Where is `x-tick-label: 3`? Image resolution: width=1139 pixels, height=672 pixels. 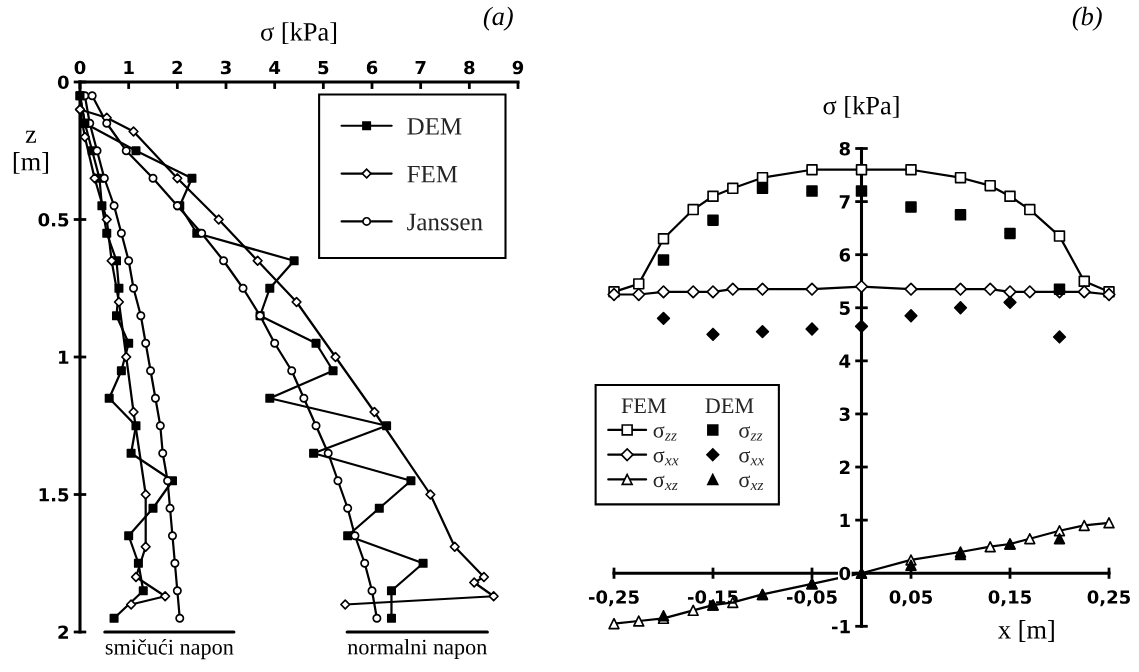 x-tick-label: 3 is located at coordinates (225, 67).